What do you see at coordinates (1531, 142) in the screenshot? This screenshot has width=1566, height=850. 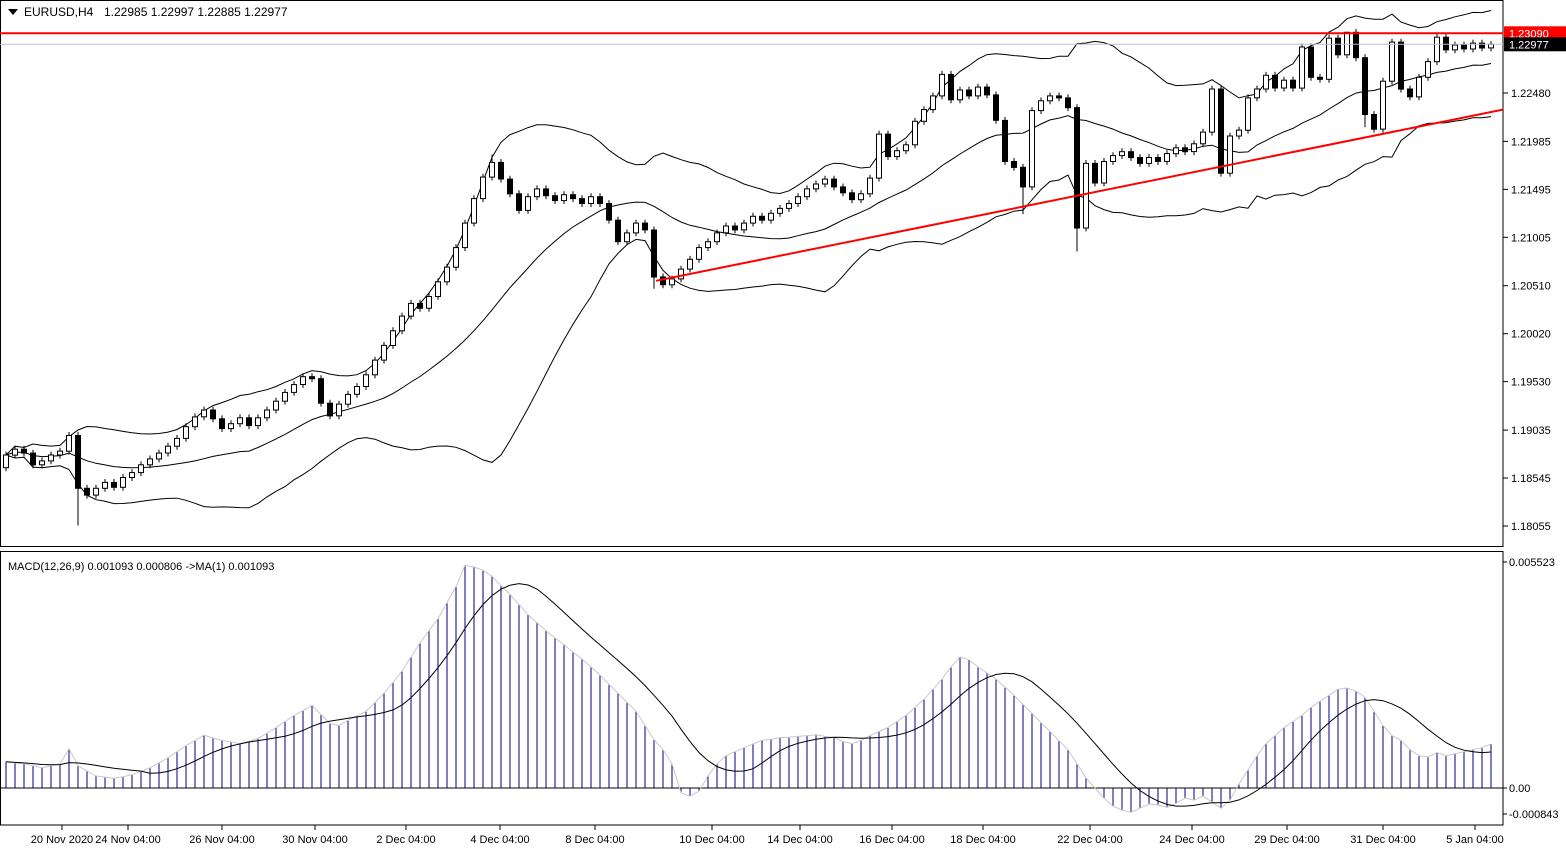 I see `price-tick-label: 1.21985` at bounding box center [1531, 142].